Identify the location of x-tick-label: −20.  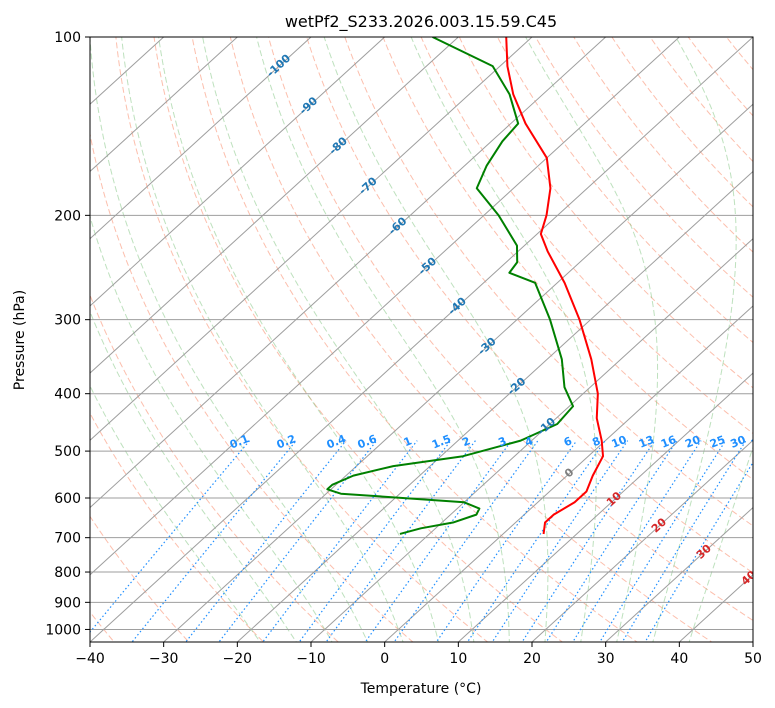
(238, 659).